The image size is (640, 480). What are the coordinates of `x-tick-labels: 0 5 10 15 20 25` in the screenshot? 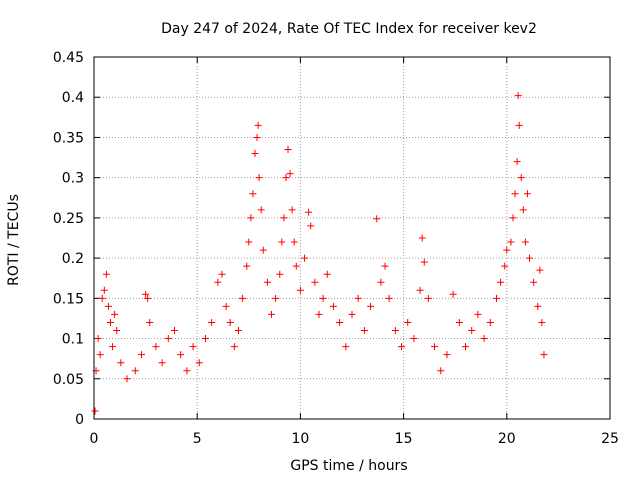 It's located at (354, 439).